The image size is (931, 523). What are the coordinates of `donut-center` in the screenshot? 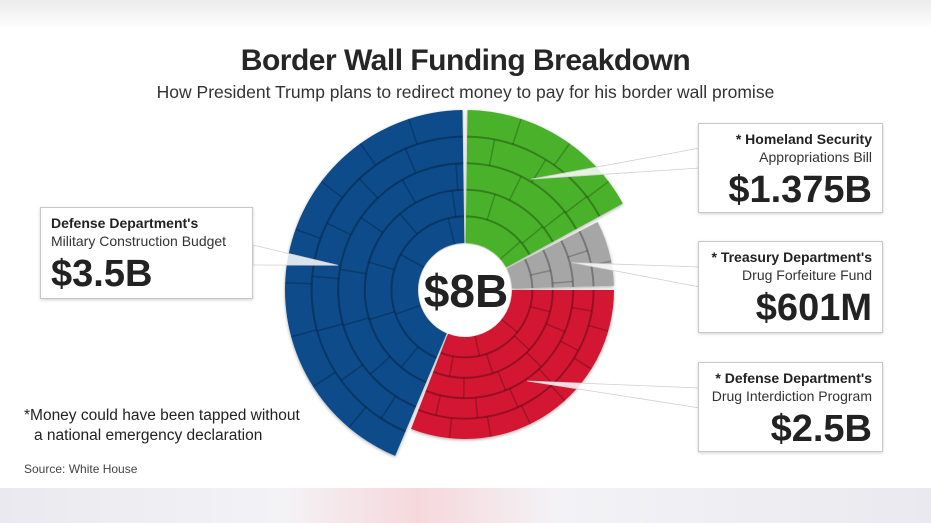 It's located at (465, 290).